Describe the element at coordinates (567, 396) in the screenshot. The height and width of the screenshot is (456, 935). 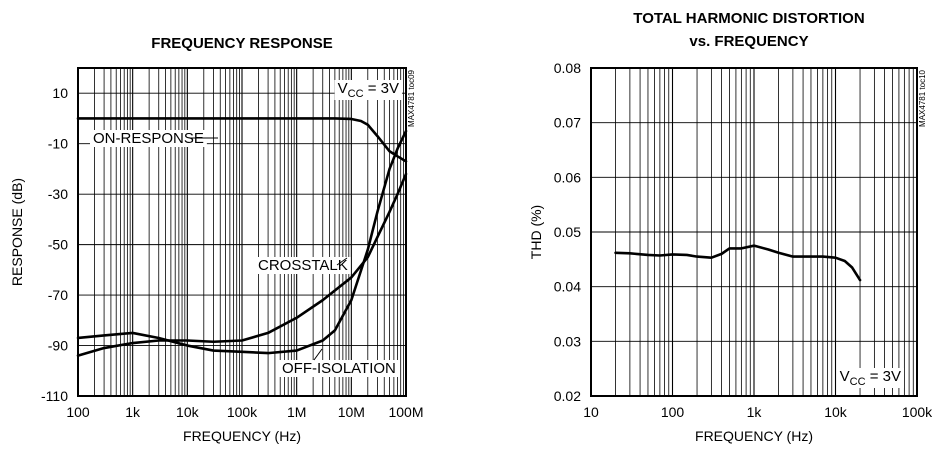
I see `chart-1-y-tick-label: 0.02` at that location.